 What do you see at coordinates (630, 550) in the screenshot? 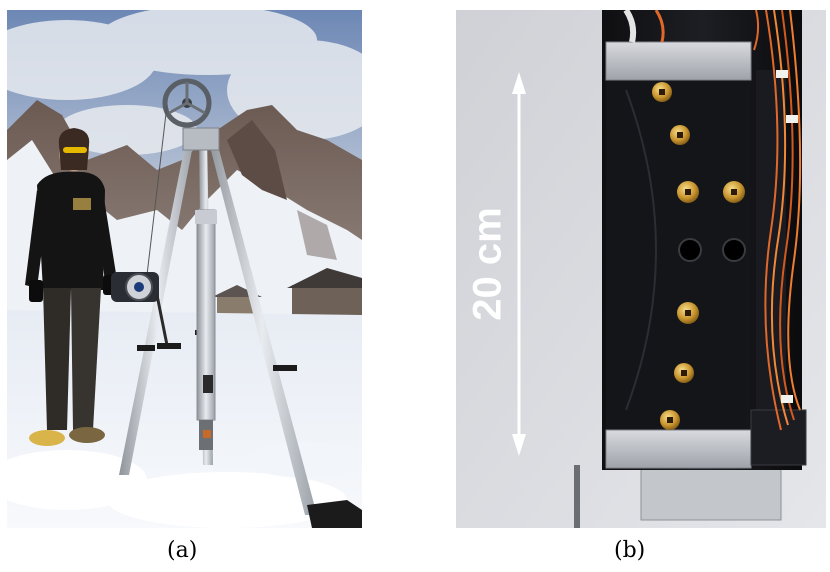
I see `caption-b: (b)` at bounding box center [630, 550].